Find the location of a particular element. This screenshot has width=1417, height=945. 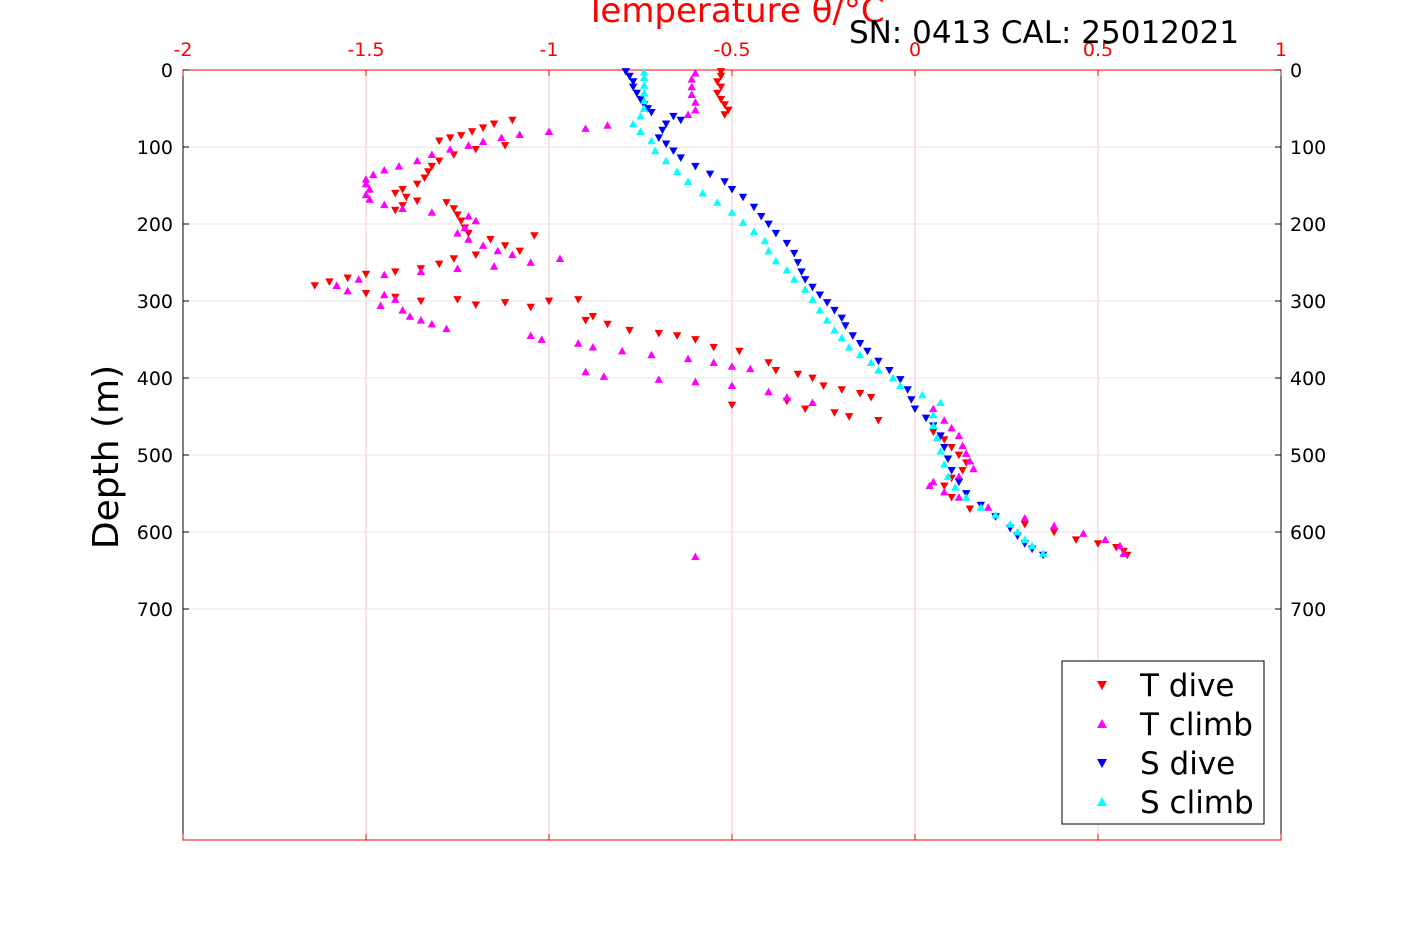

y-tick-label-right: 200 is located at coordinates (1308, 225).